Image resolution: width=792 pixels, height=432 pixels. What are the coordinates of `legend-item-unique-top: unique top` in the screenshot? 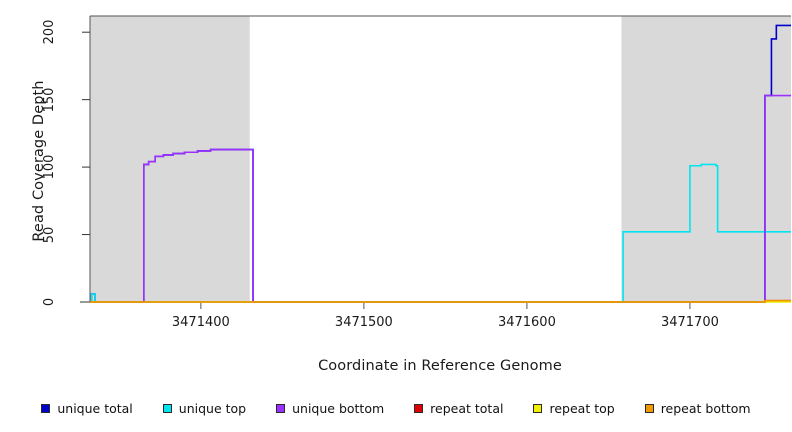 It's located at (204, 408).